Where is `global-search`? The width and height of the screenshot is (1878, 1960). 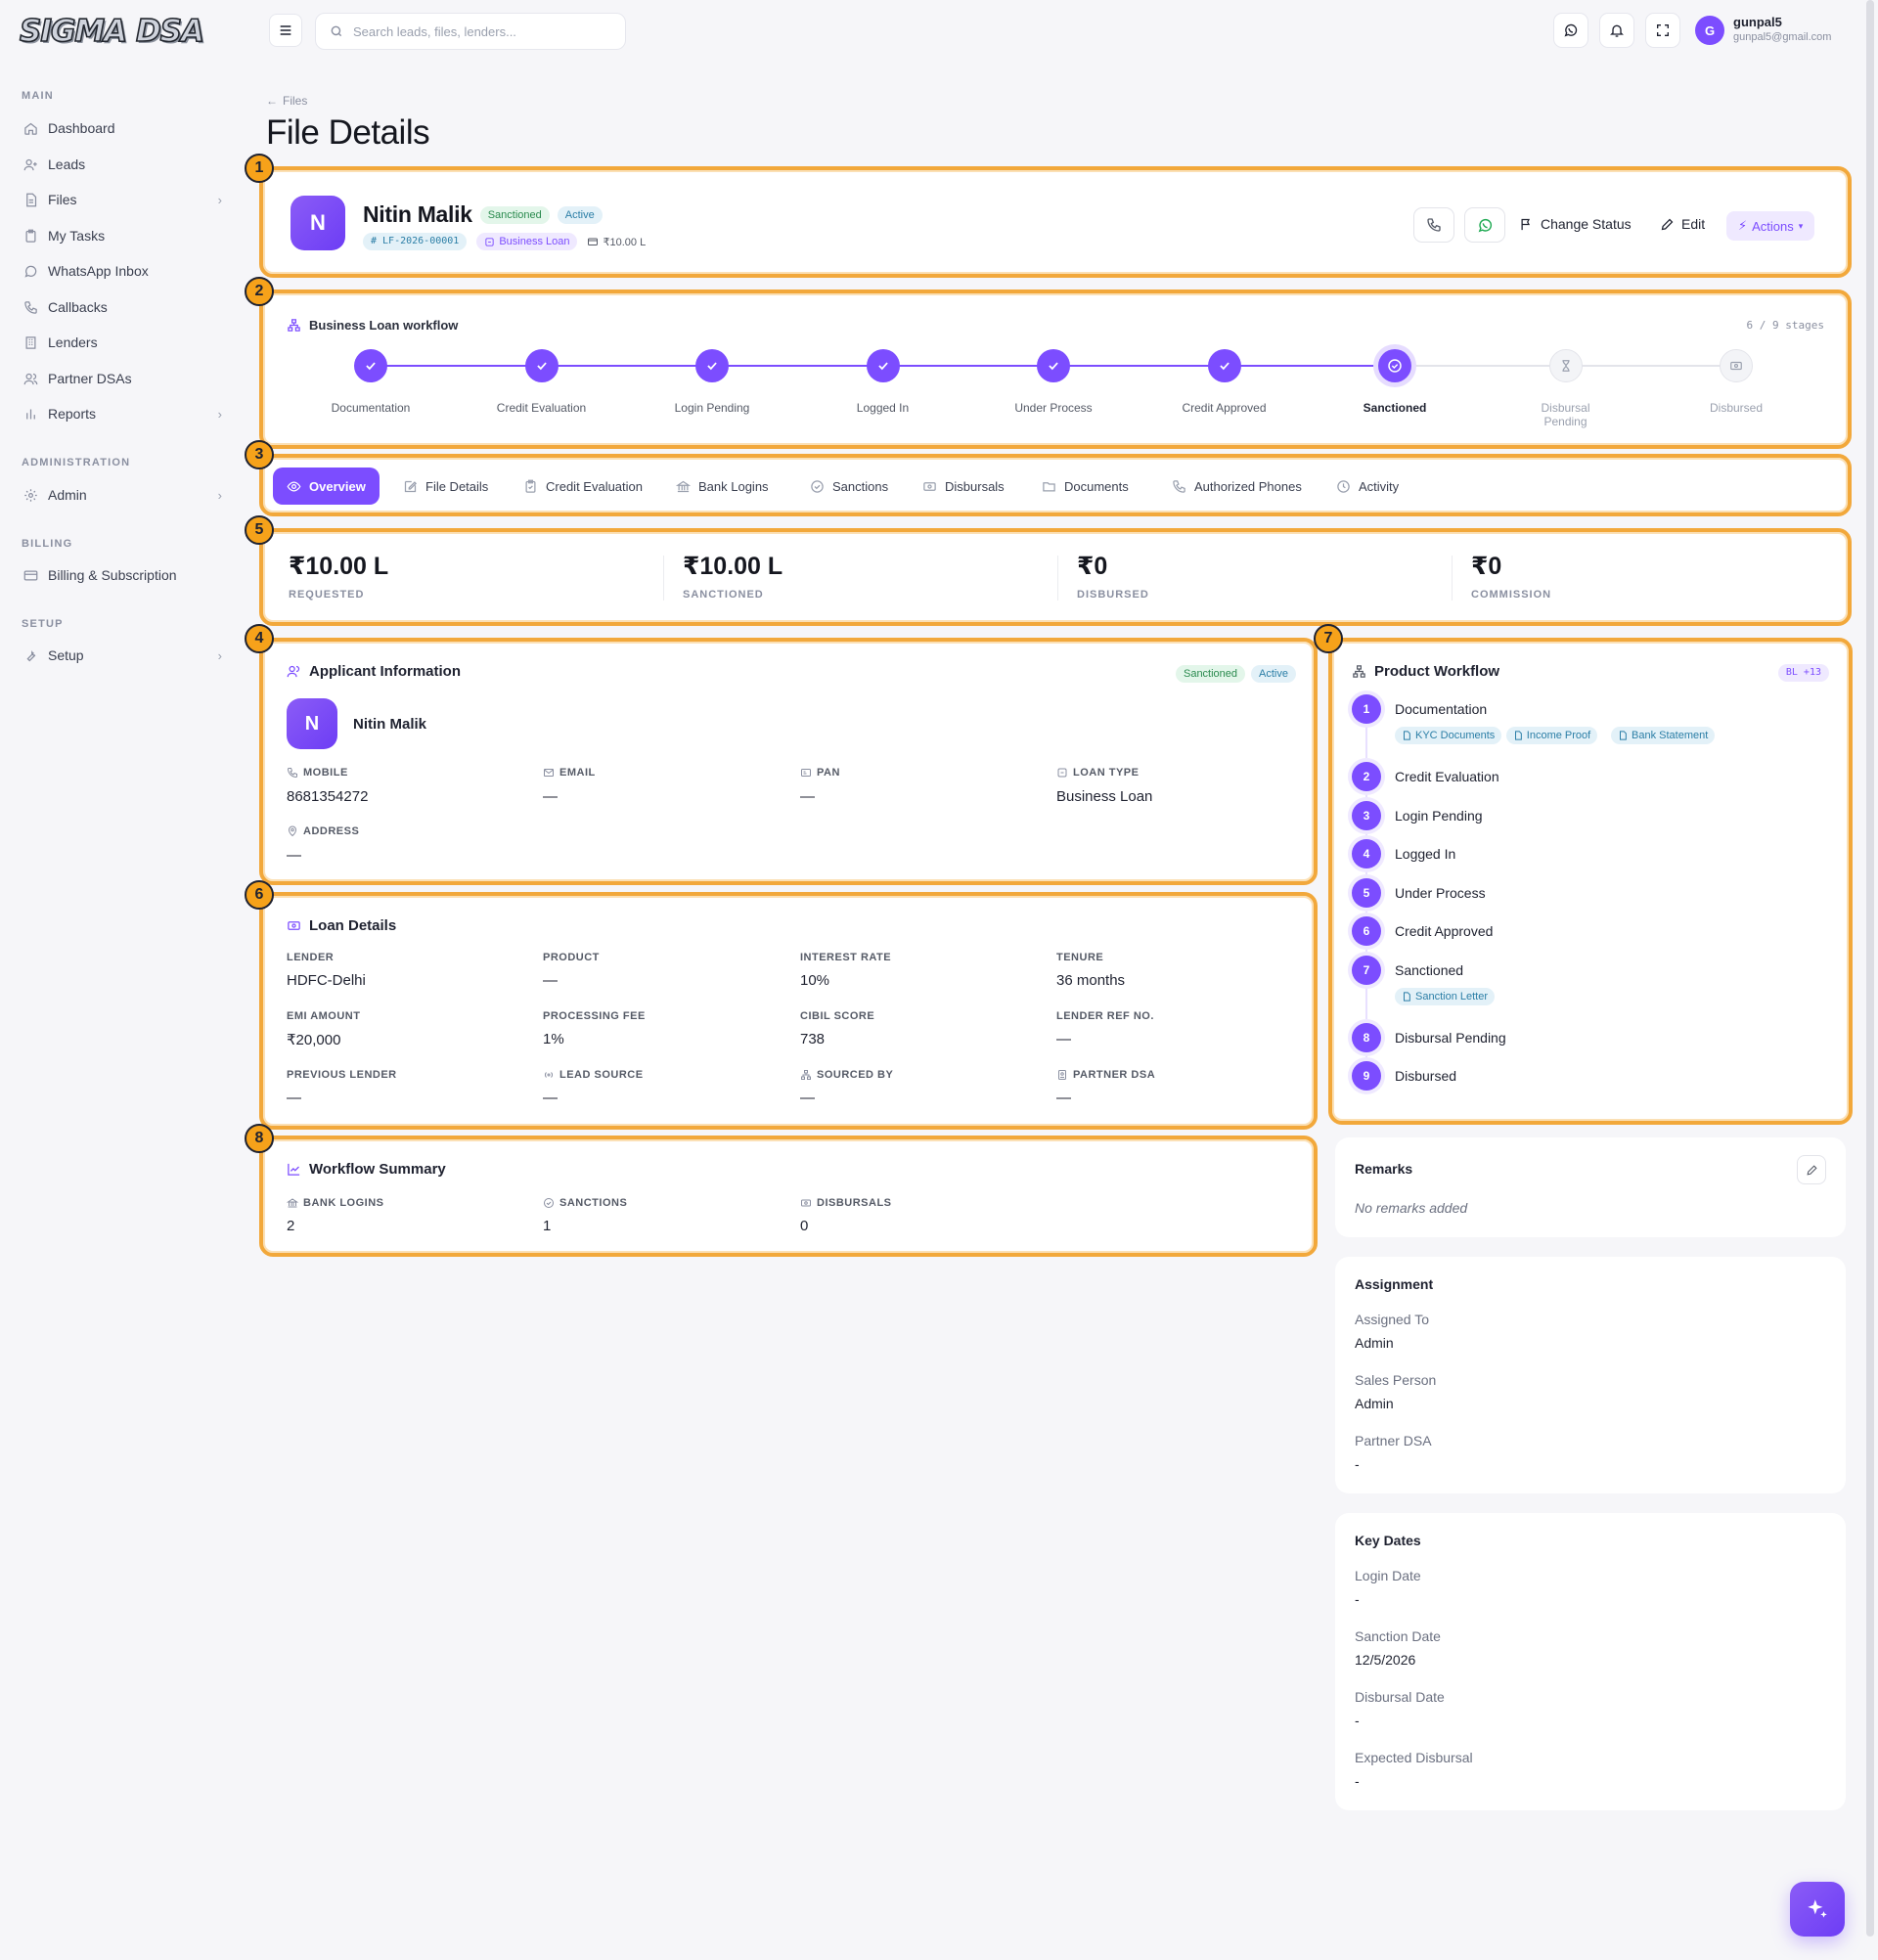
global-search is located at coordinates (470, 31).